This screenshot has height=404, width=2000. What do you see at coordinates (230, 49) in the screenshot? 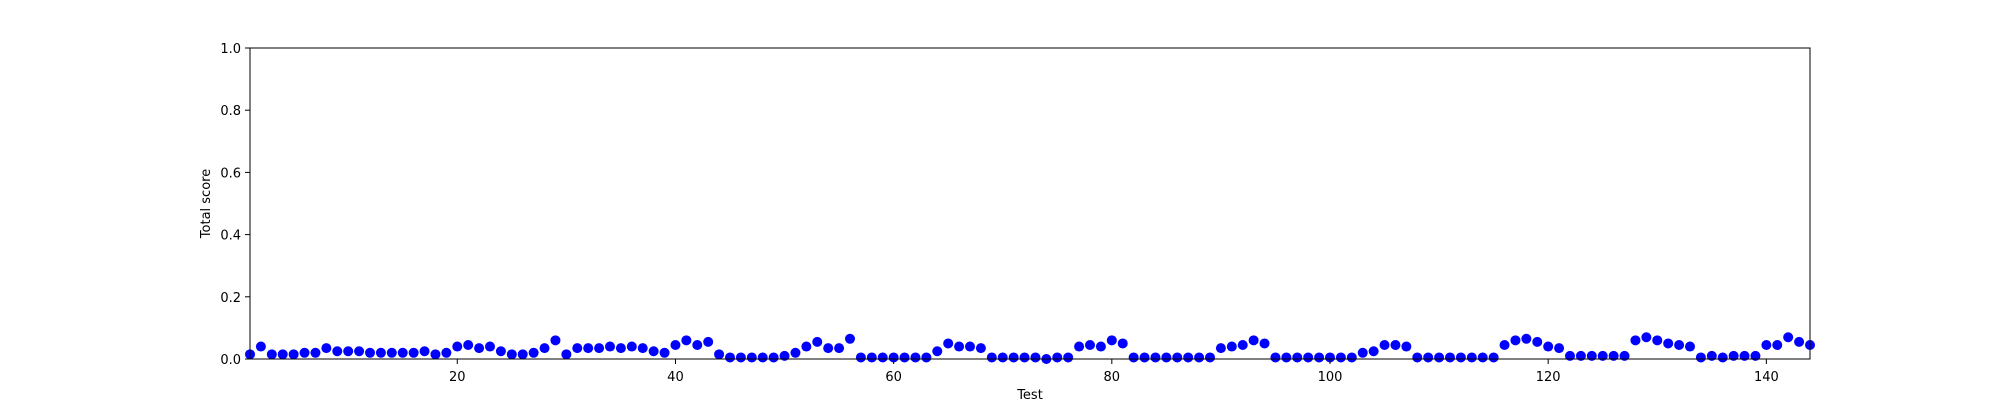
I see `y-tick-label: 1.0` at bounding box center [230, 49].